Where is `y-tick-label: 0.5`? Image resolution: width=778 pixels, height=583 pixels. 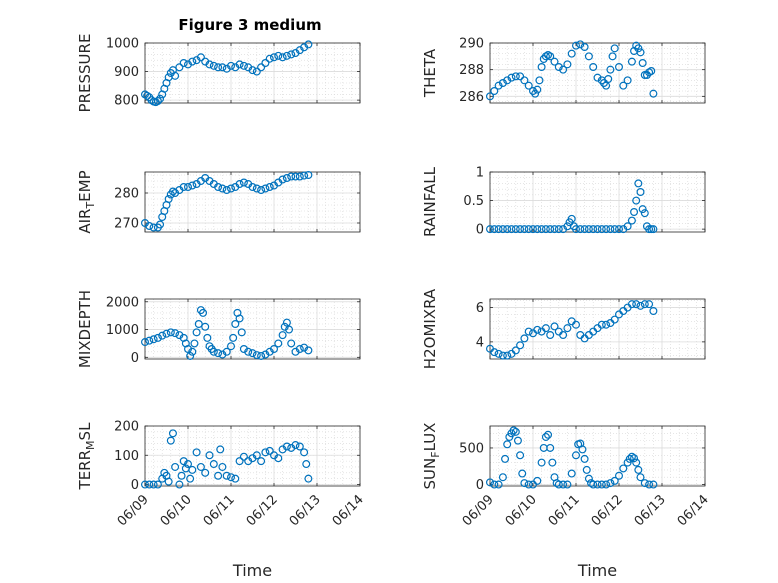
y-tick-label: 0.5 is located at coordinates (473, 201).